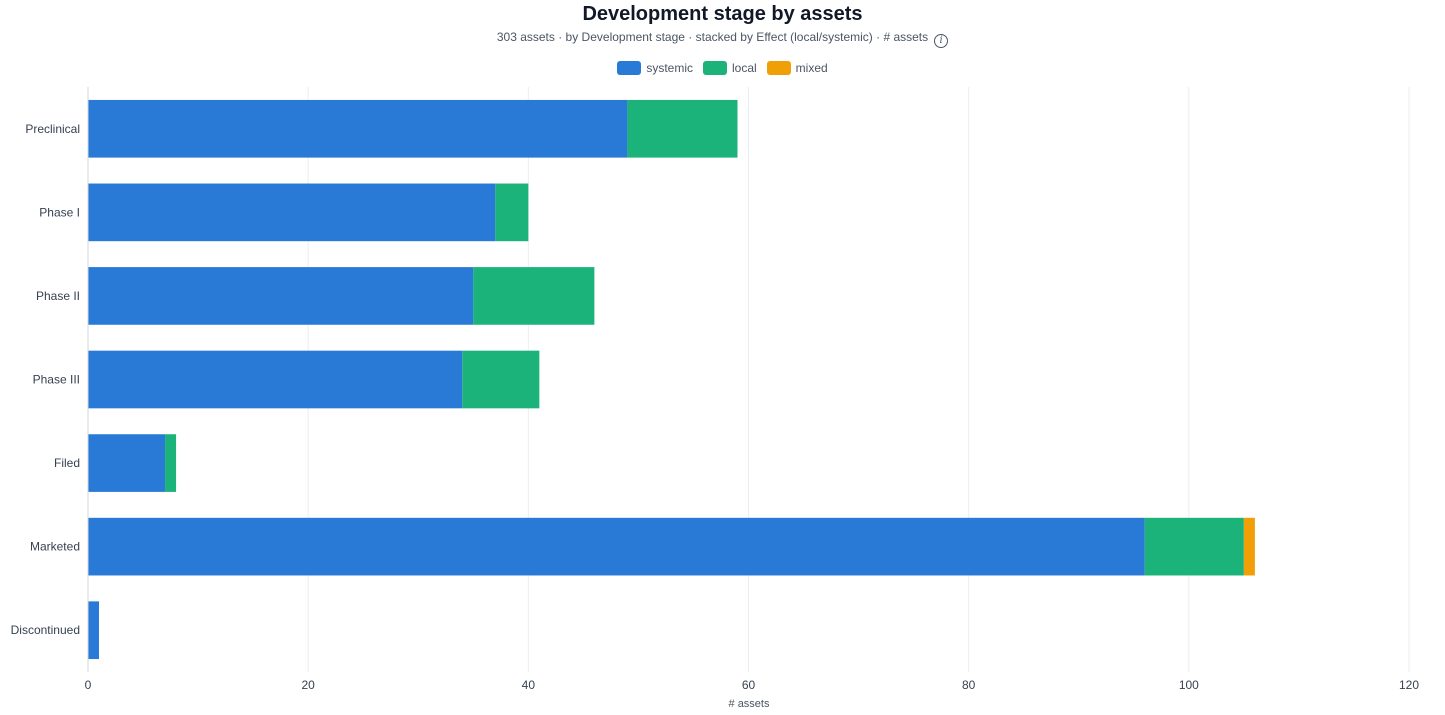 The width and height of the screenshot is (1445, 715). I want to click on y-tick-label: Filed, so click(67, 463).